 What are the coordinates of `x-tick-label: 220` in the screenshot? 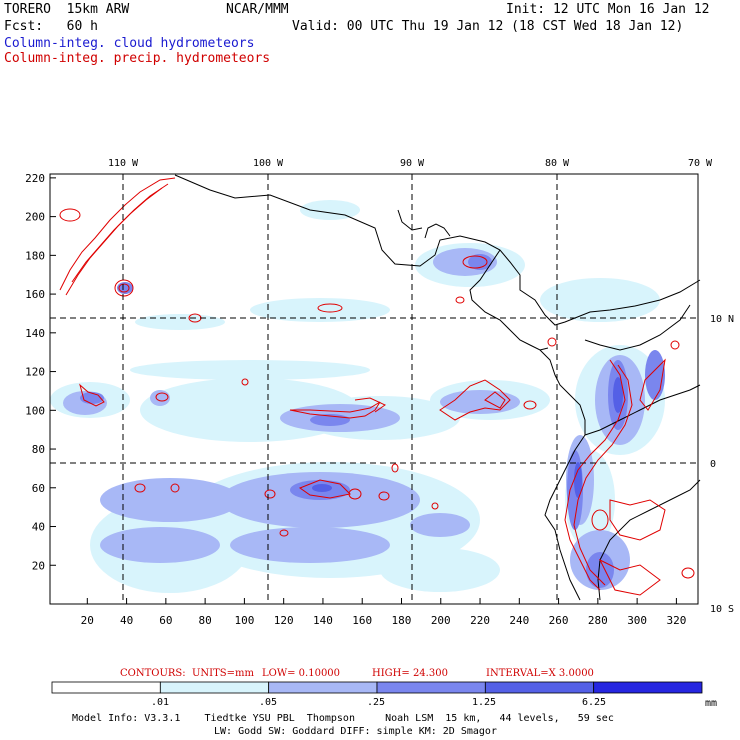 It's located at (480, 620).